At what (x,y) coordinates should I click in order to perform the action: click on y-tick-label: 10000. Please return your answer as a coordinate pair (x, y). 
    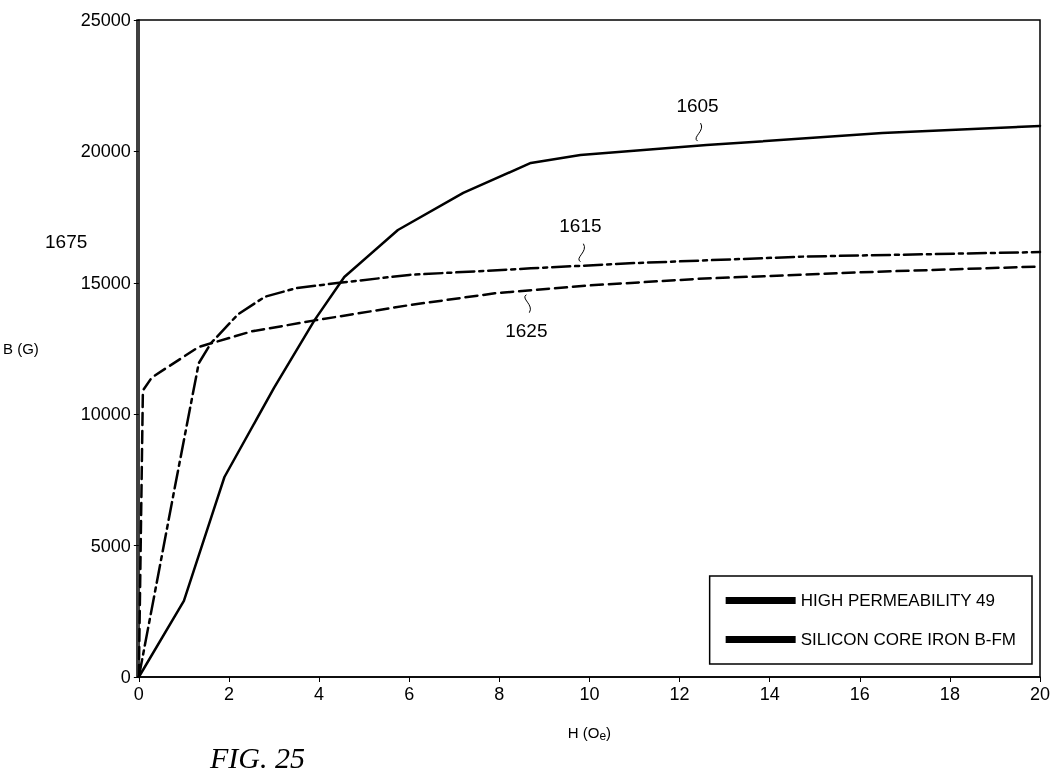
    Looking at the image, I should click on (105, 414).